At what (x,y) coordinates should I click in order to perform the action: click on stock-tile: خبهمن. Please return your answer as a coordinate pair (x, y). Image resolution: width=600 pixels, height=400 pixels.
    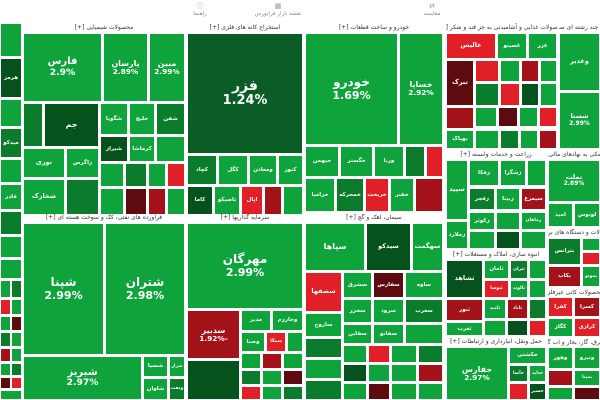
    Looking at the image, I should click on (322, 161).